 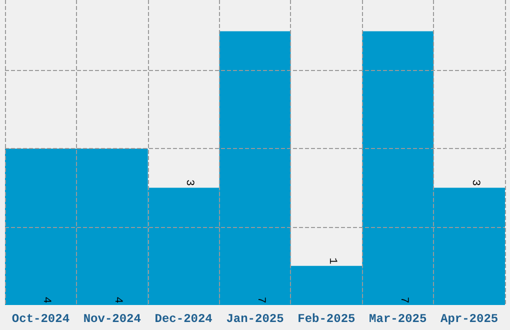 What do you see at coordinates (469, 319) in the screenshot?
I see `x-tick-label: Apr-2025` at bounding box center [469, 319].